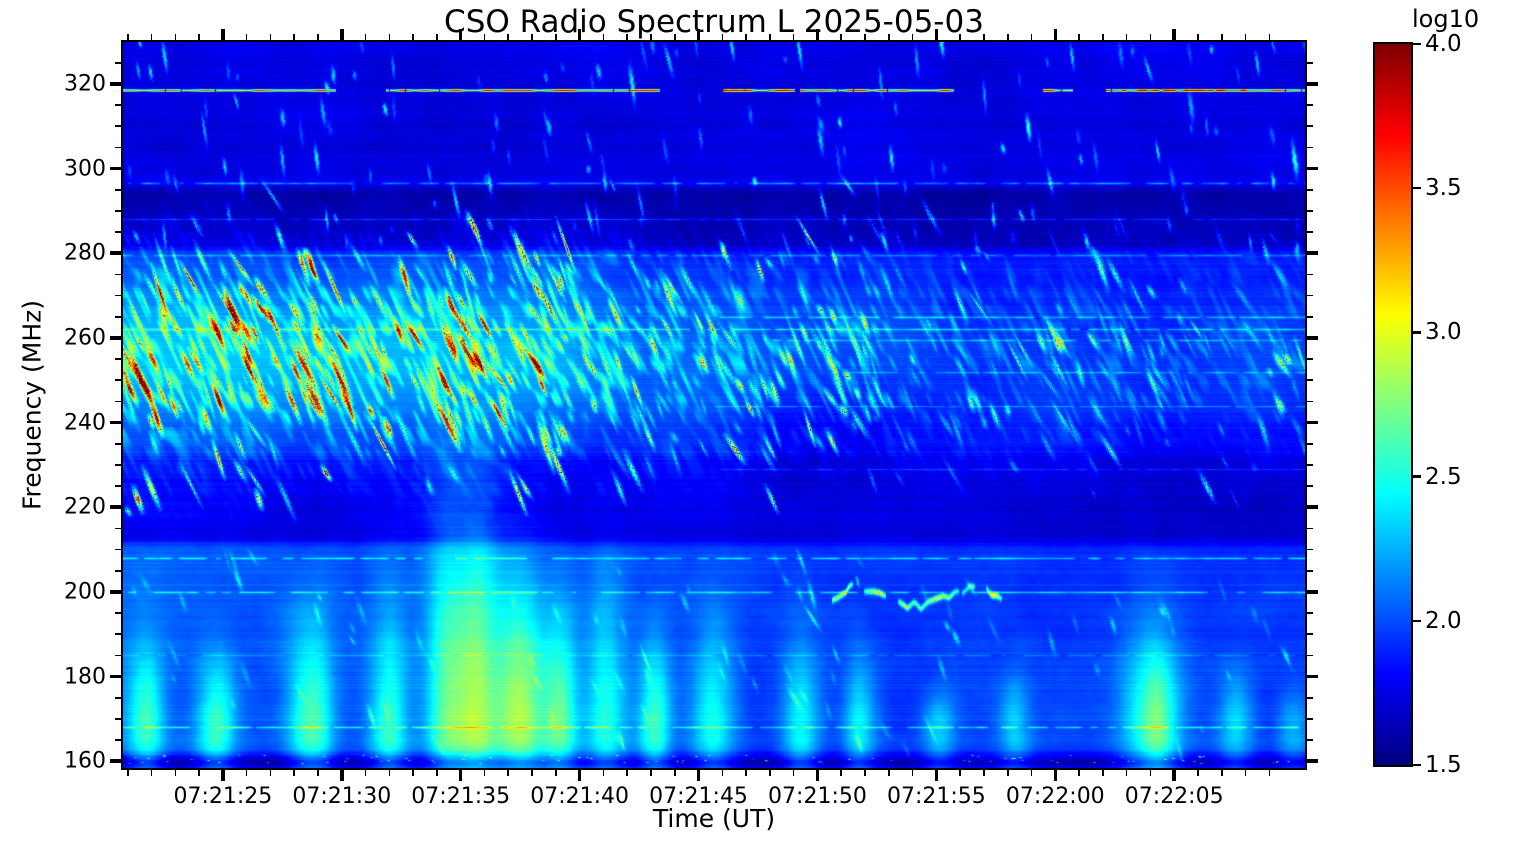 This screenshot has width=1516, height=864. Describe the element at coordinates (85, 338) in the screenshot. I see `y-tick-label: 260` at that location.